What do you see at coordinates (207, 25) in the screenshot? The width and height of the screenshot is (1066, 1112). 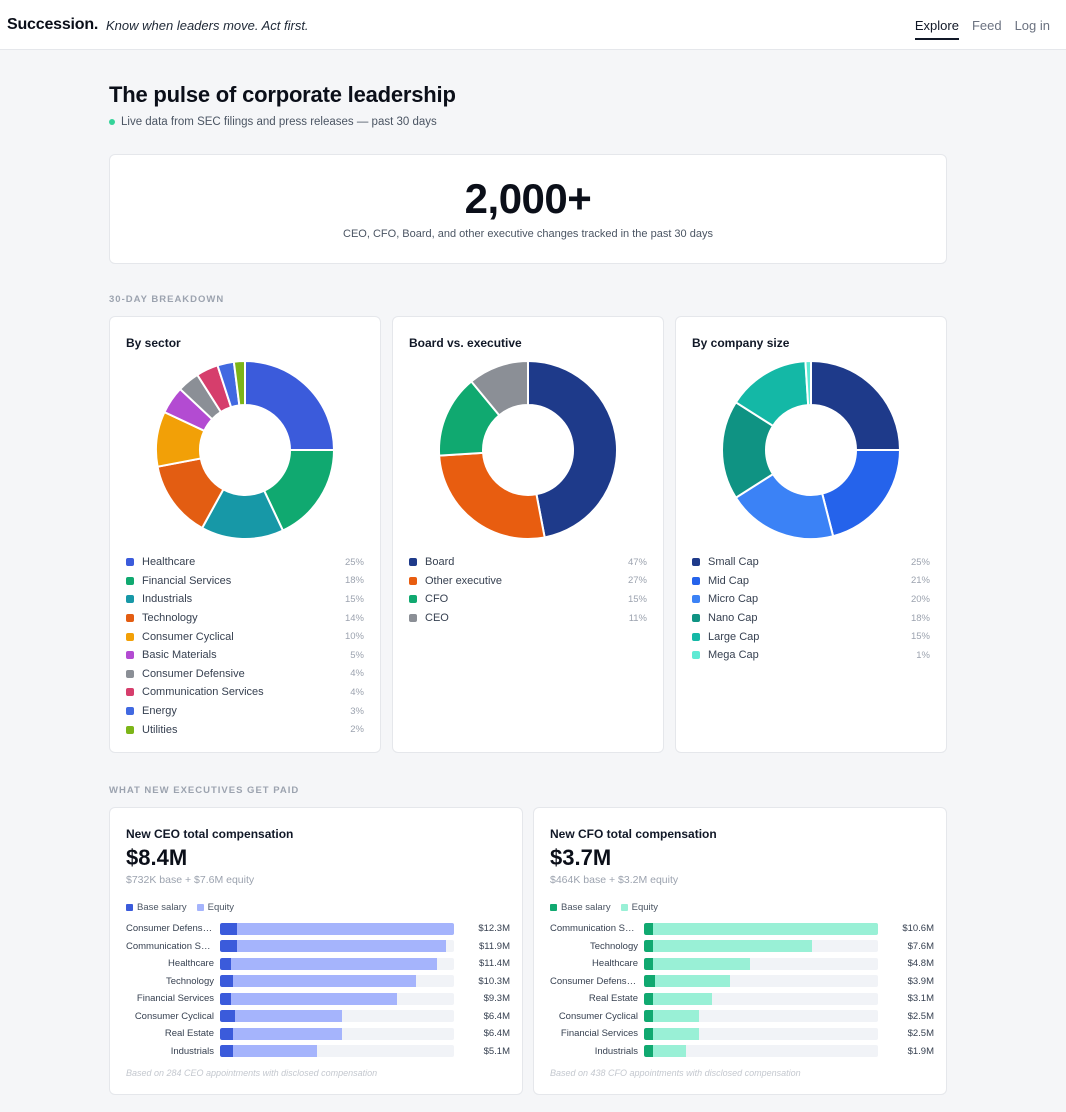 I see `tagline: Know when leaders move. Act first.` at bounding box center [207, 25].